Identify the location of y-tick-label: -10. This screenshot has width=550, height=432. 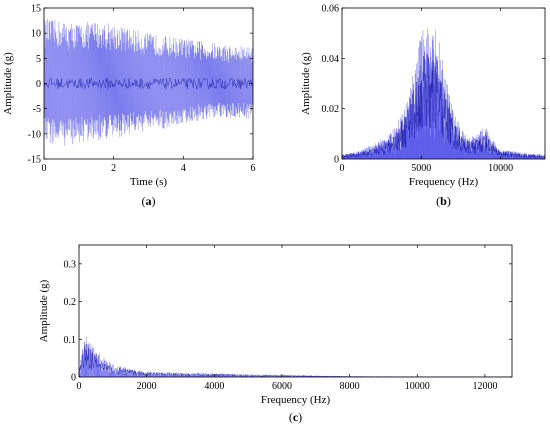
(34, 134).